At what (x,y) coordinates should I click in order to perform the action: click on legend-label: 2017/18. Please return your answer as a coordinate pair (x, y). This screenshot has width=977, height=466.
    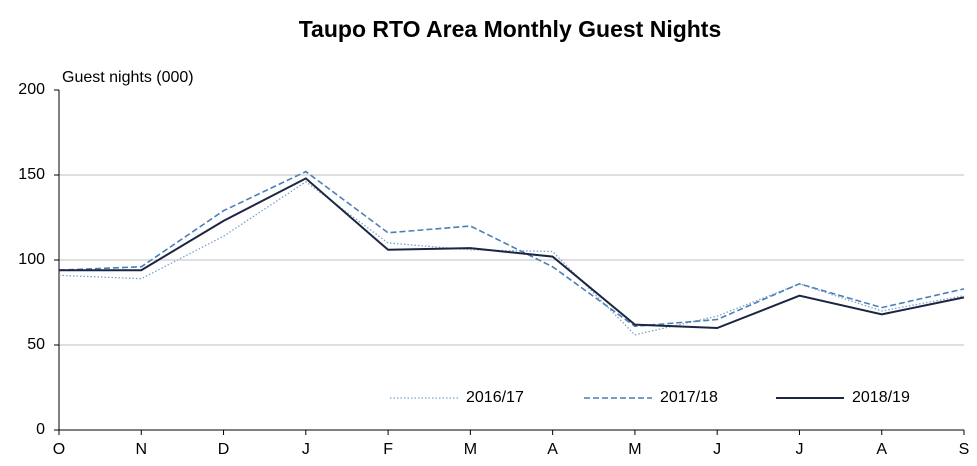
    Looking at the image, I should click on (689, 397).